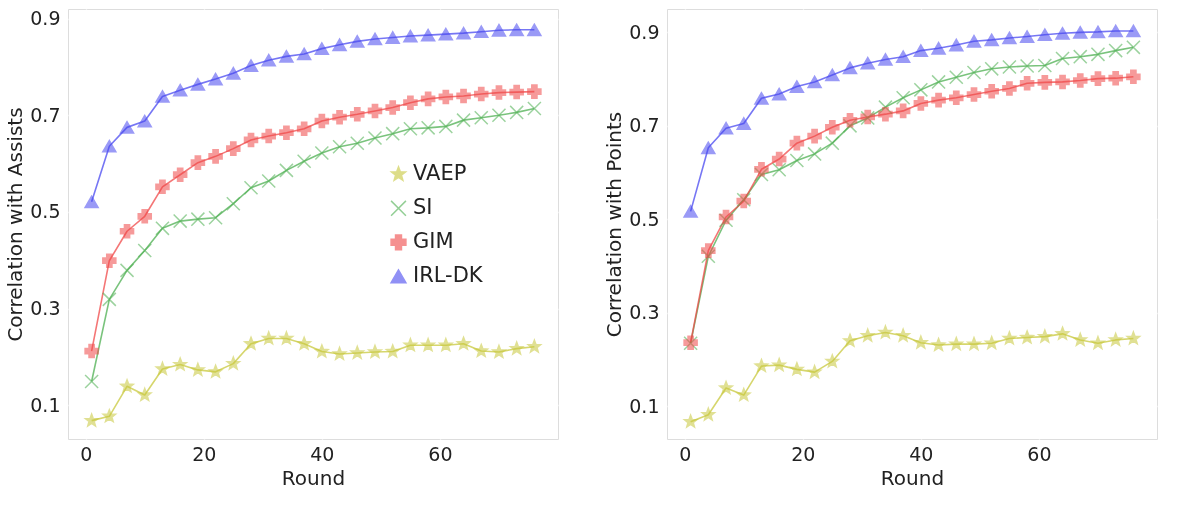  I want to click on y-tick-label: 0.5, so click(45, 211).